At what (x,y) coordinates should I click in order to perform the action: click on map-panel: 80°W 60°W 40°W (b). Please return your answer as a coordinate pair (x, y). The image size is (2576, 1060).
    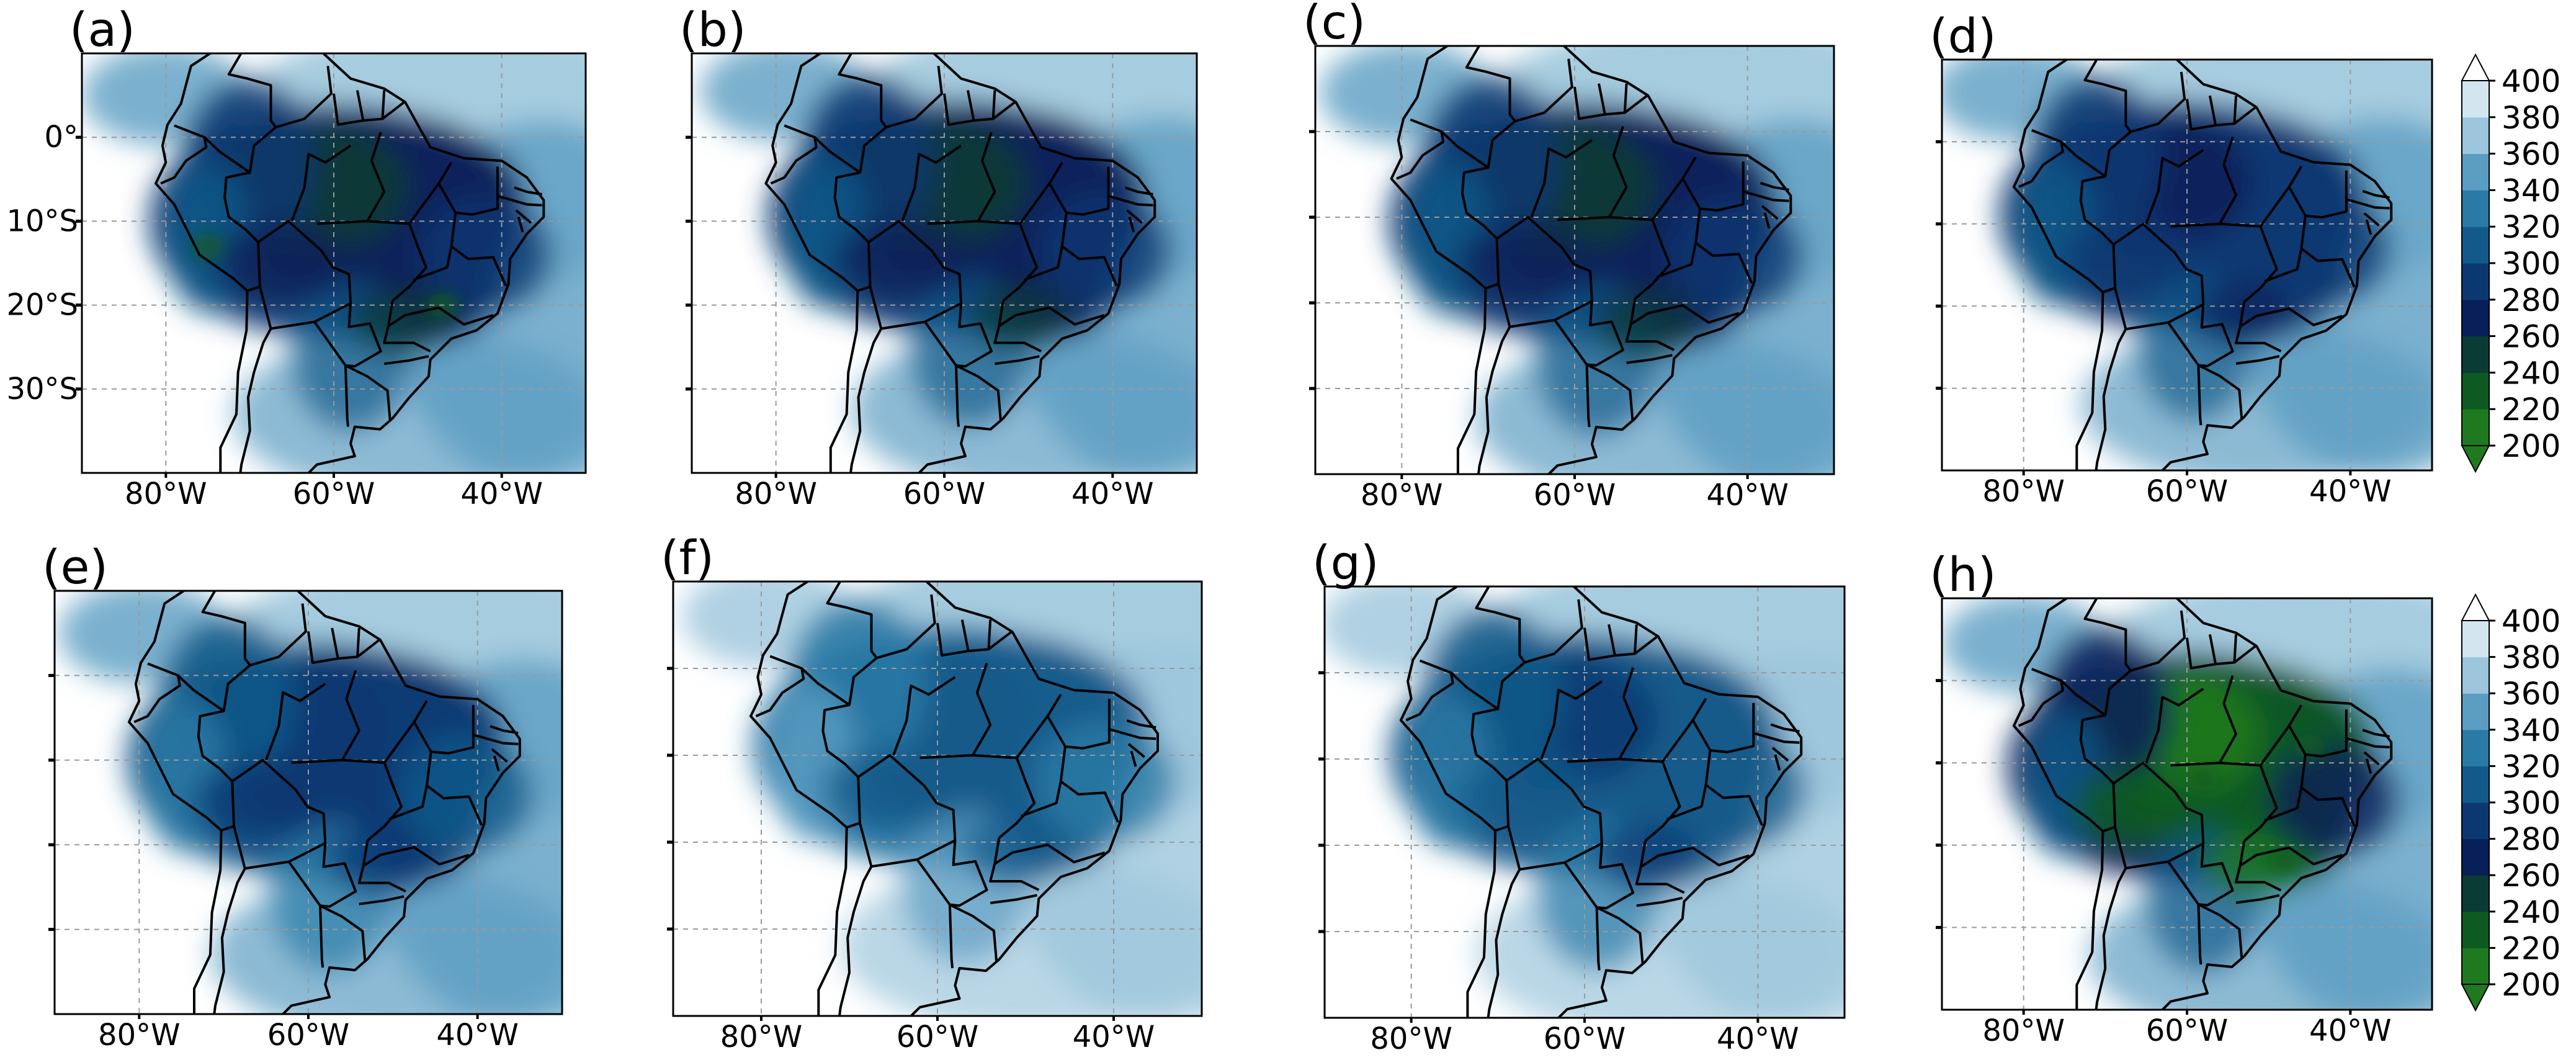
    Looking at the image, I should click on (938, 256).